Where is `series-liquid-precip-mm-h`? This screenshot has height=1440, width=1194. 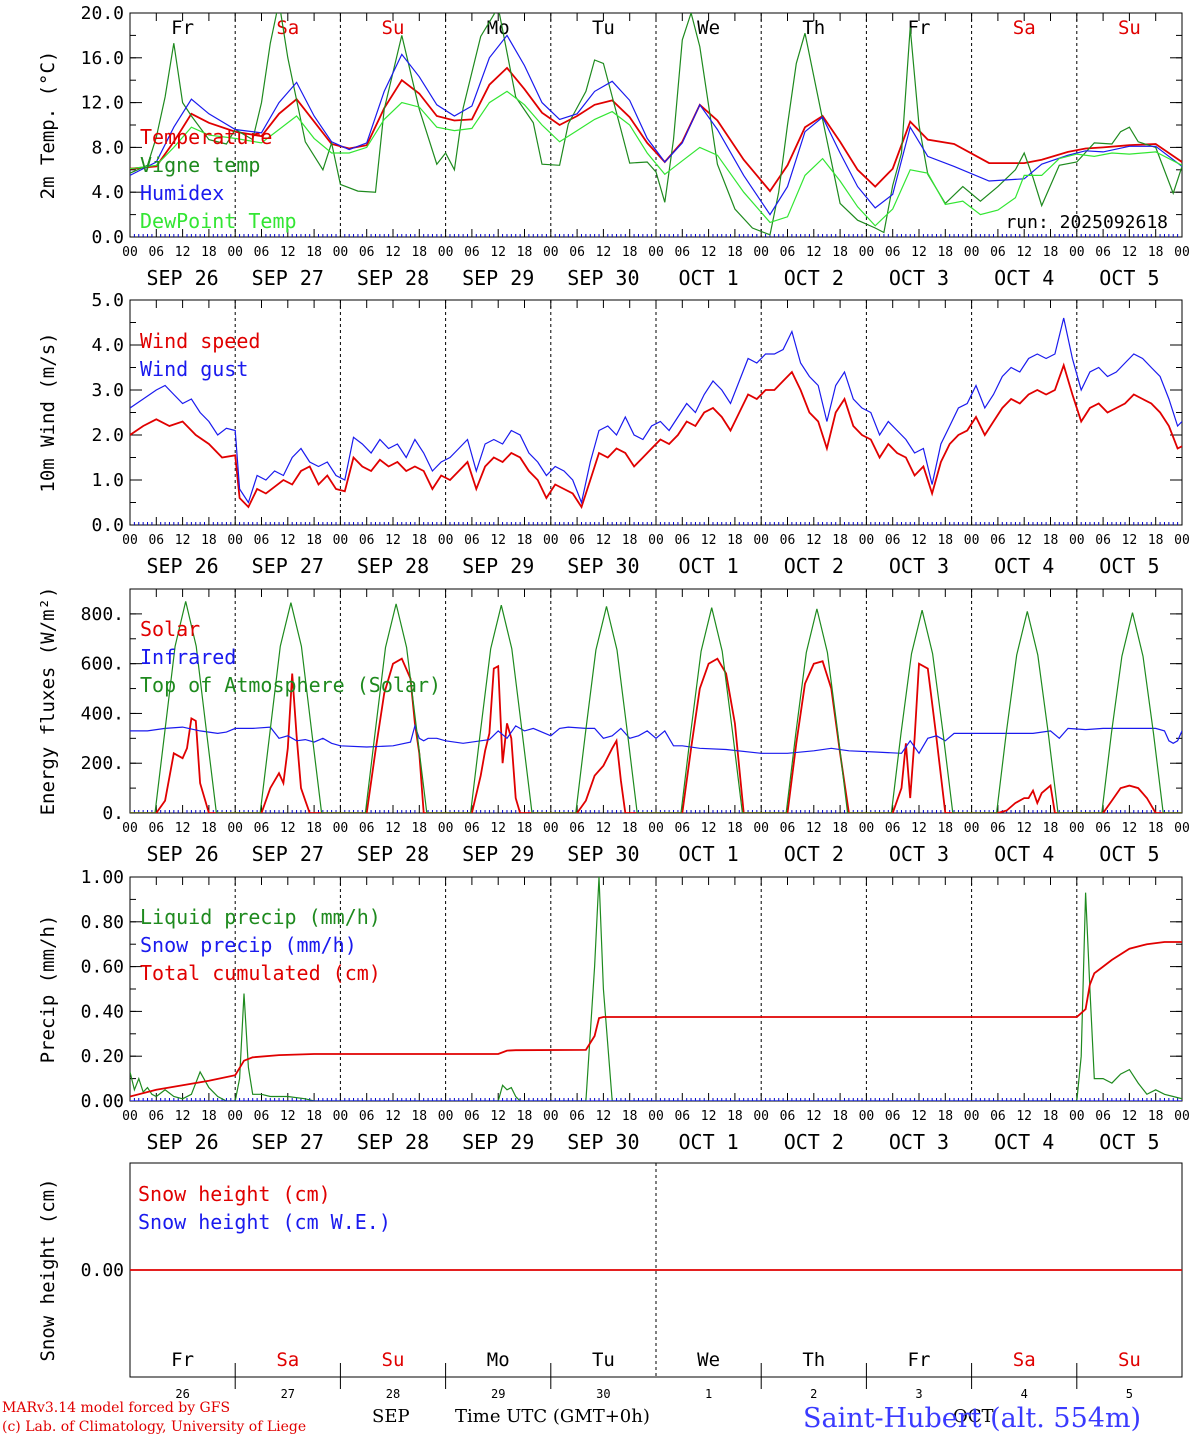 series-liquid-precip-mm-h is located at coordinates (656, 989).